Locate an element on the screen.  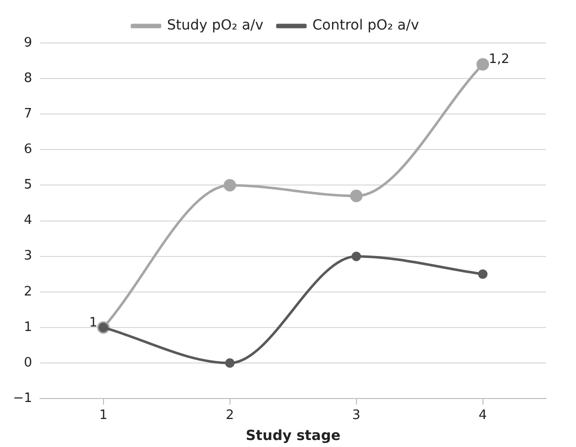
annotation: 1 is located at coordinates (93, 322).